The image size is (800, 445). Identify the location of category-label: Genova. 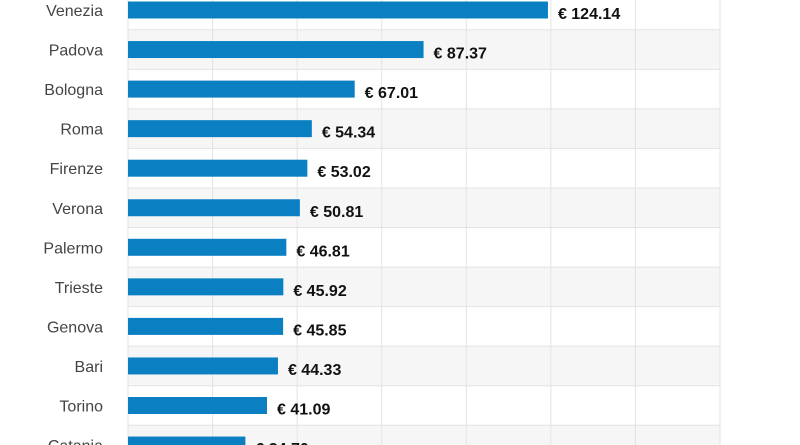
(75, 327).